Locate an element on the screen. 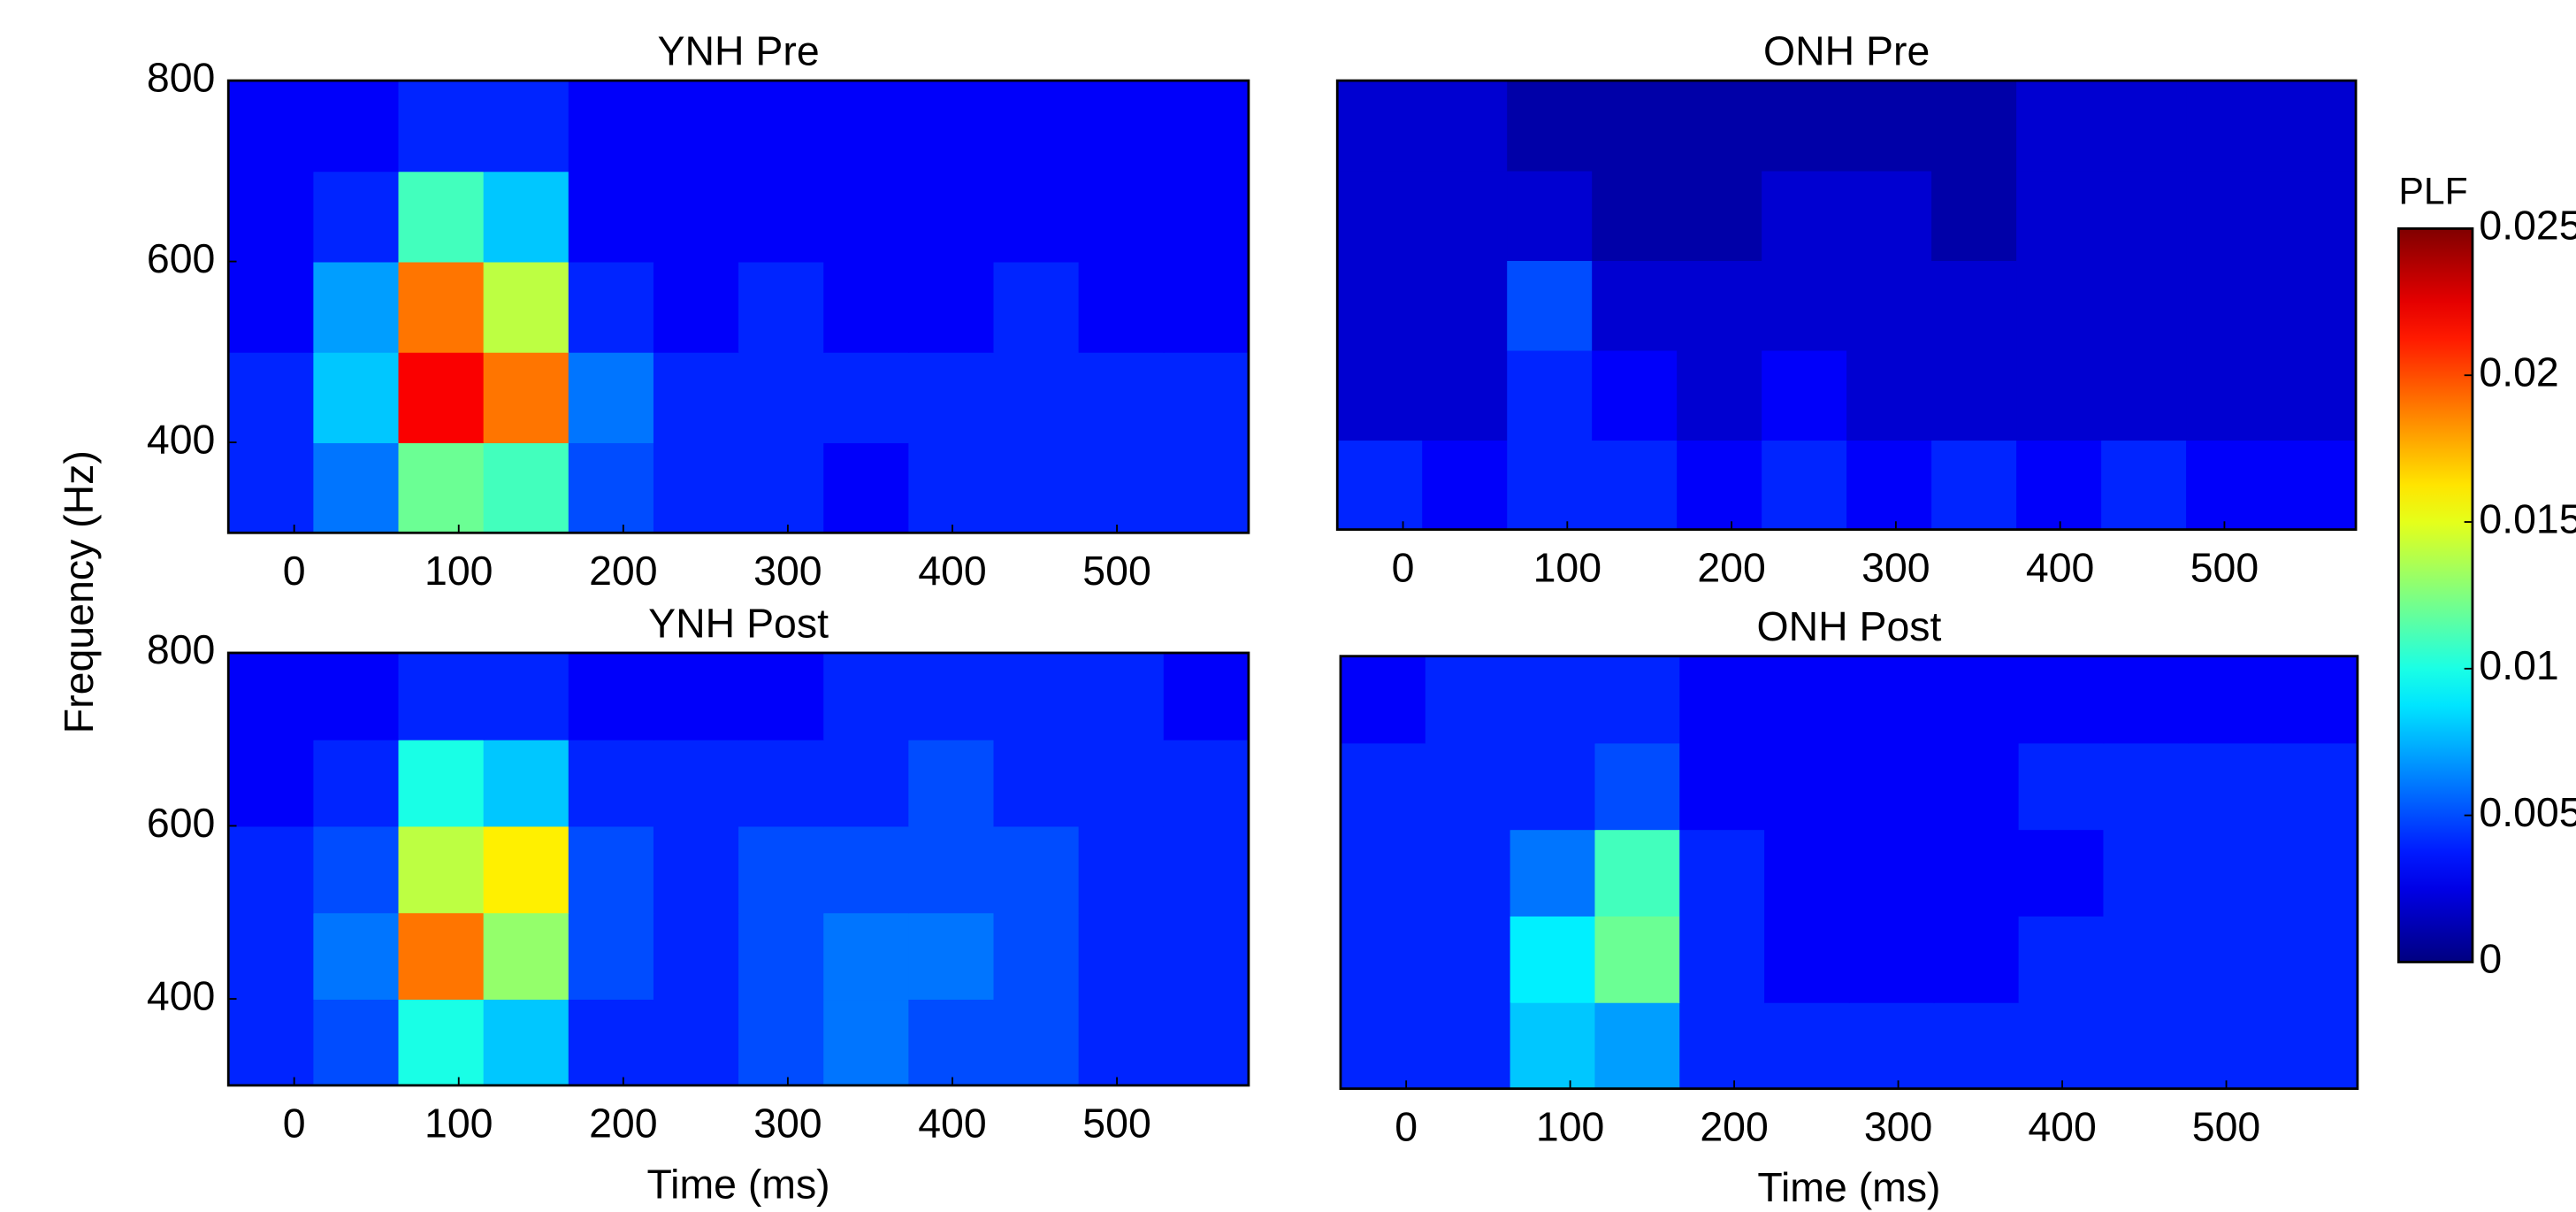 This screenshot has width=2576, height=1212. colorbar-tick-label: 0.01 is located at coordinates (2518, 665).